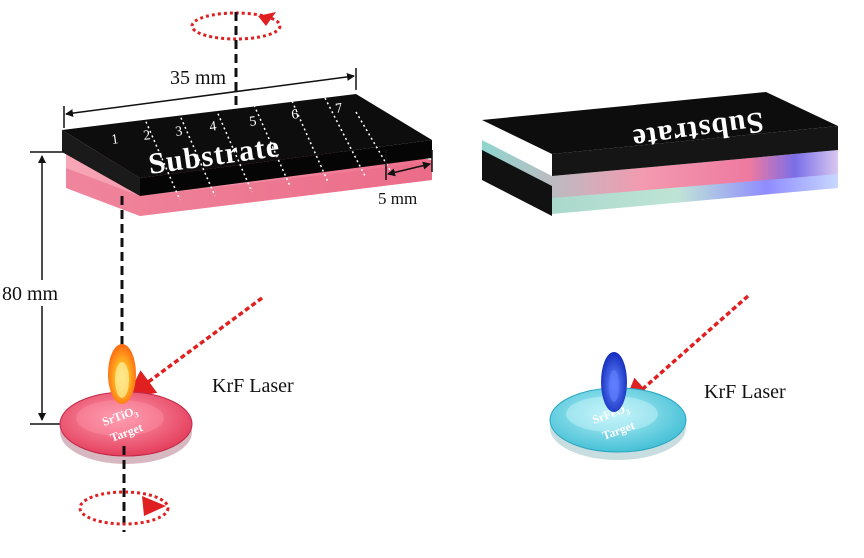 The width and height of the screenshot is (864, 558). Describe the element at coordinates (178, 132) in the screenshot. I see `strip-number-3: 3` at that location.